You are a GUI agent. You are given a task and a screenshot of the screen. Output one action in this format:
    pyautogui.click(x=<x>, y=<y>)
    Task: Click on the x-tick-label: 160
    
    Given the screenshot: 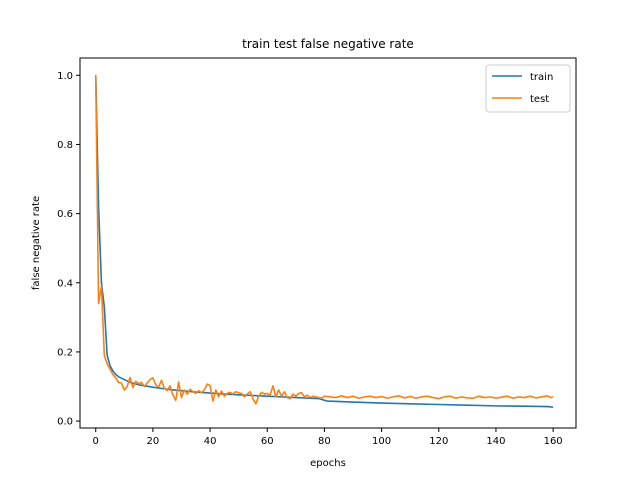 What is the action you would take?
    pyautogui.click(x=553, y=441)
    